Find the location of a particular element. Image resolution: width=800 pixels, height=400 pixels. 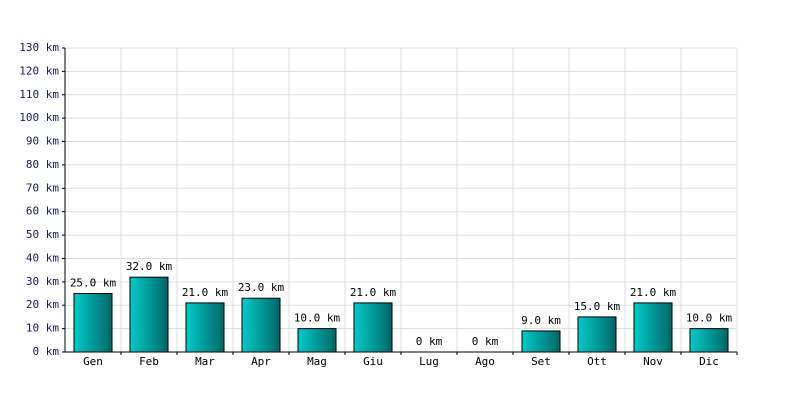

x-tick-label: Apr is located at coordinates (261, 361).